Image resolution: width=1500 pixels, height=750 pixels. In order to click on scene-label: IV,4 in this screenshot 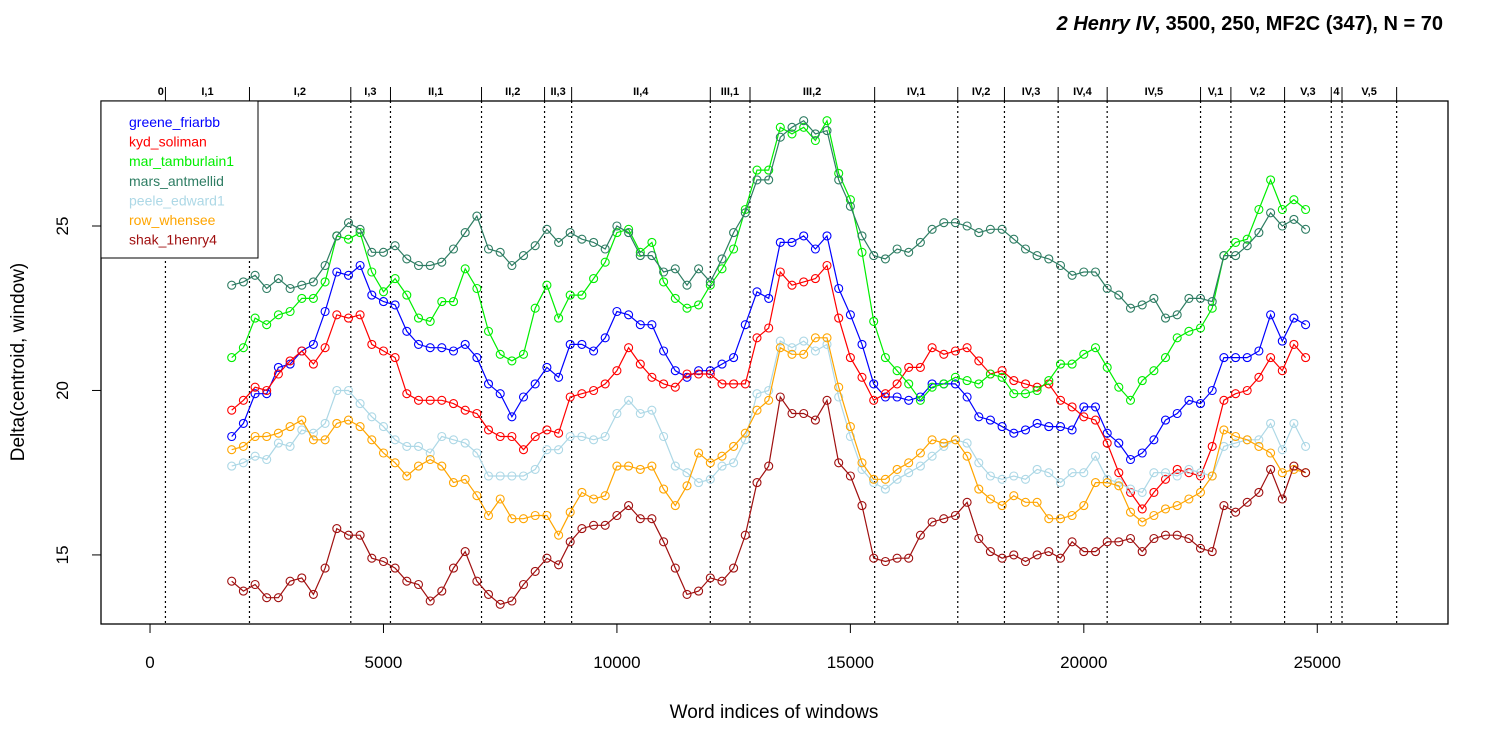, I will do `click(1082, 92)`.